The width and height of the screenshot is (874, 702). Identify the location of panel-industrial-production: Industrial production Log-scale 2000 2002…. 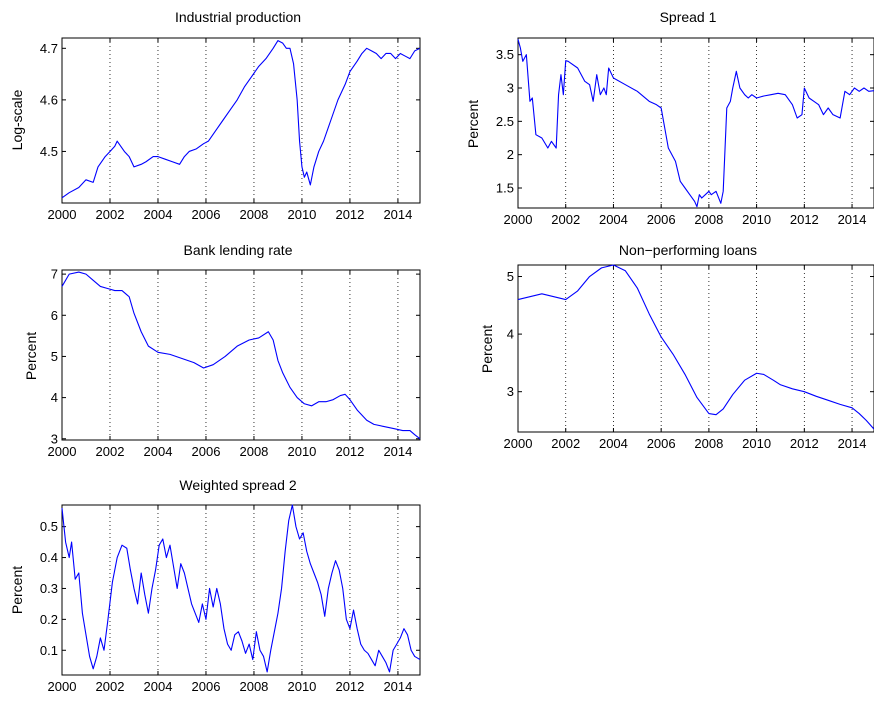
(215, 115).